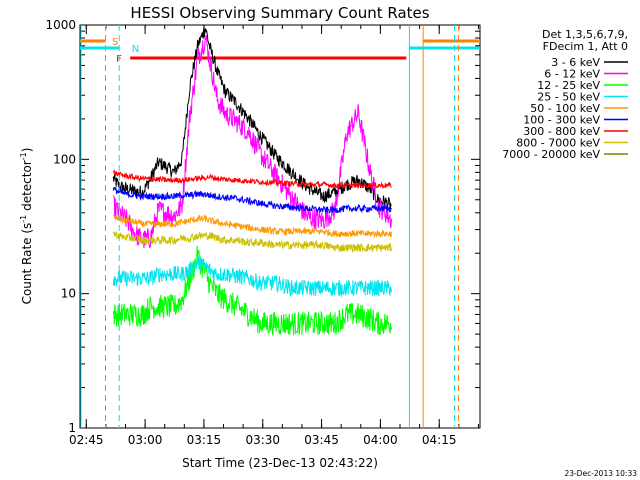 This screenshot has width=640, height=480. I want to click on x-tick-label: 03:45, so click(321, 440).